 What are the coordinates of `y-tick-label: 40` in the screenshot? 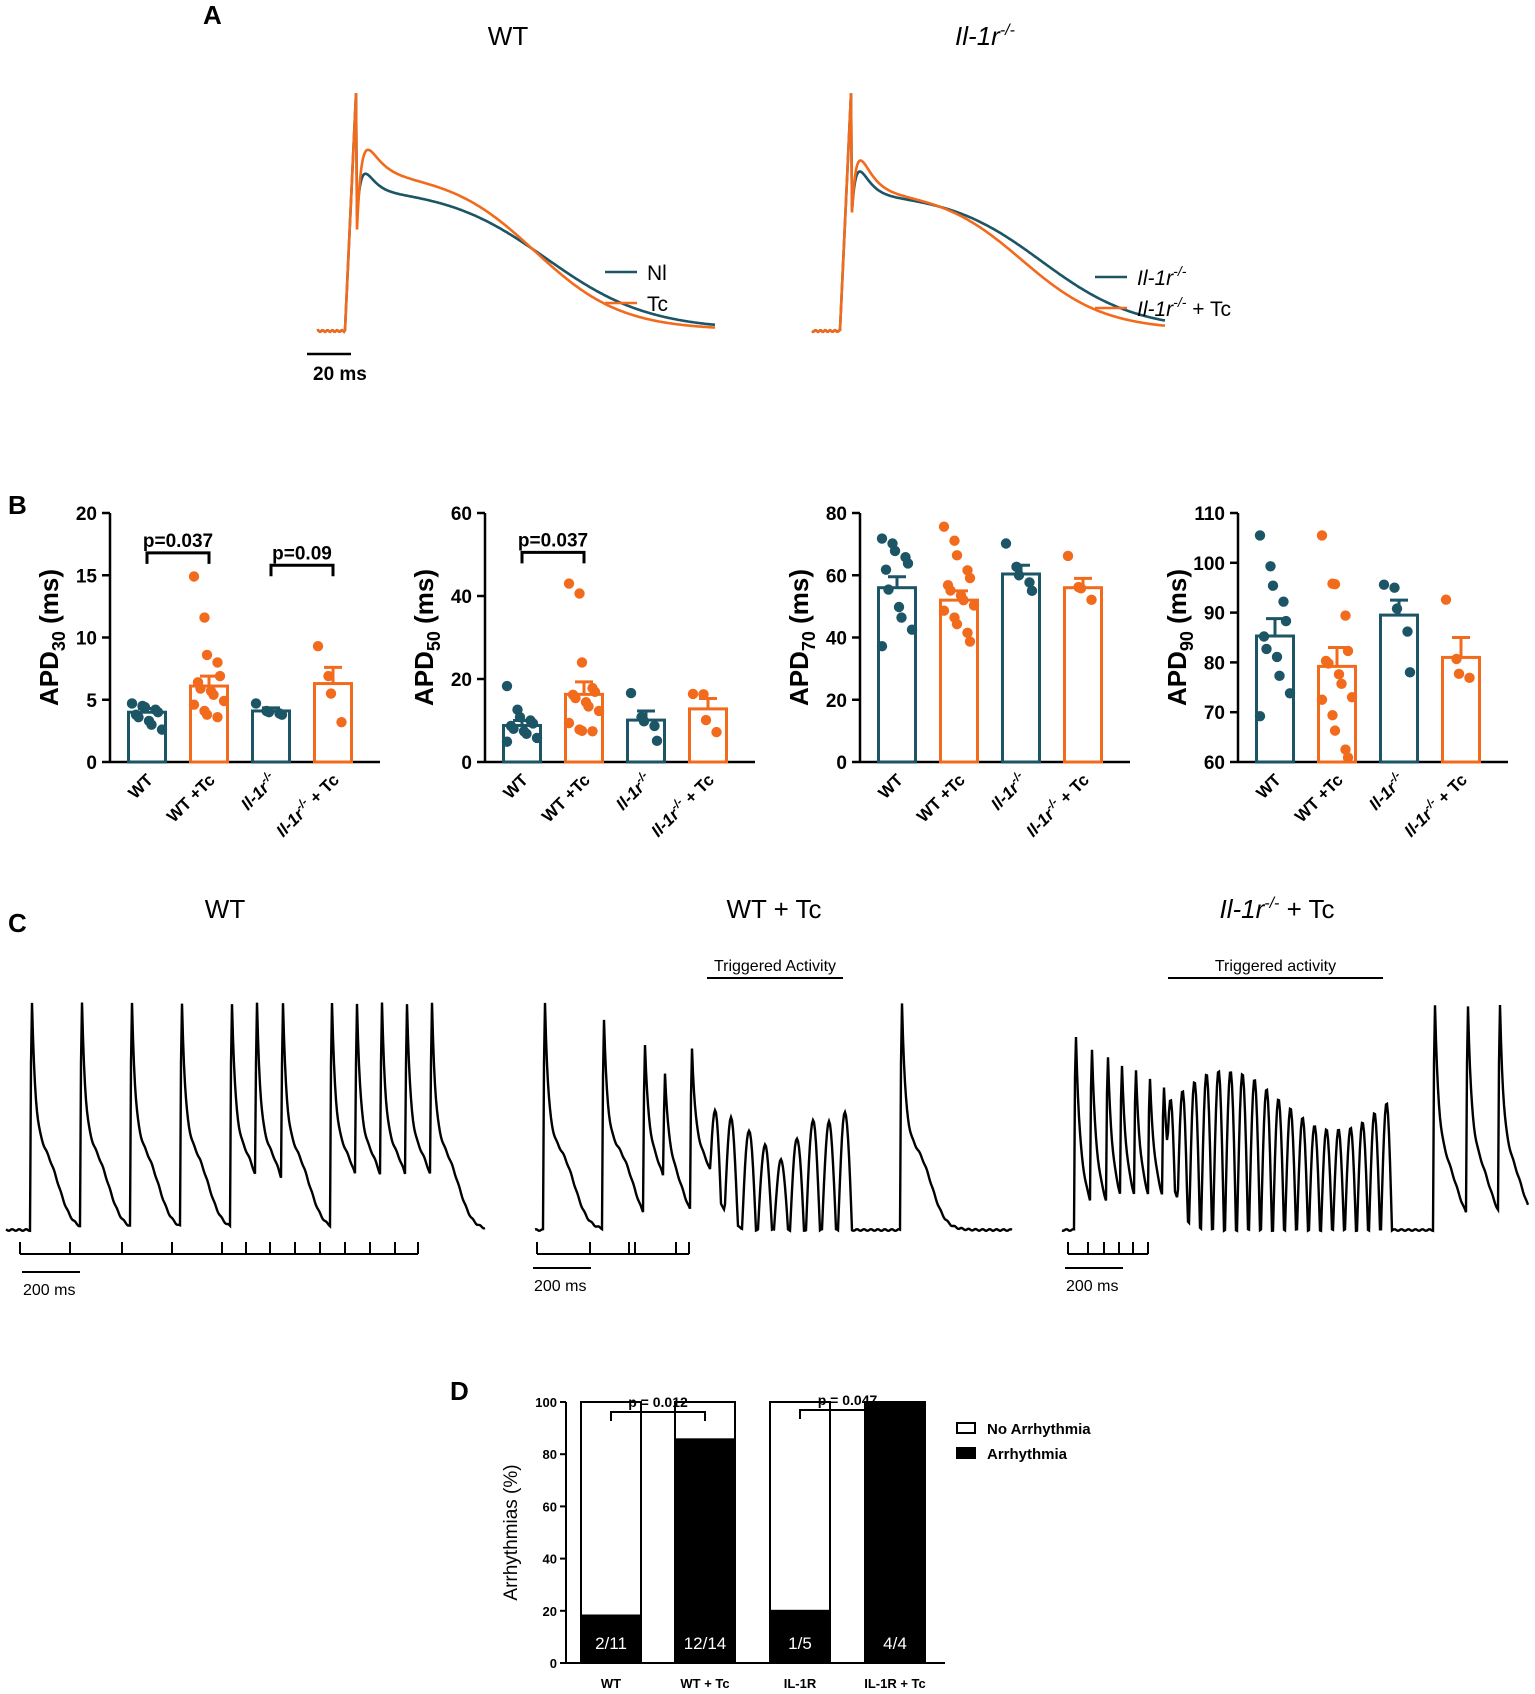 It's located at (550, 1559).